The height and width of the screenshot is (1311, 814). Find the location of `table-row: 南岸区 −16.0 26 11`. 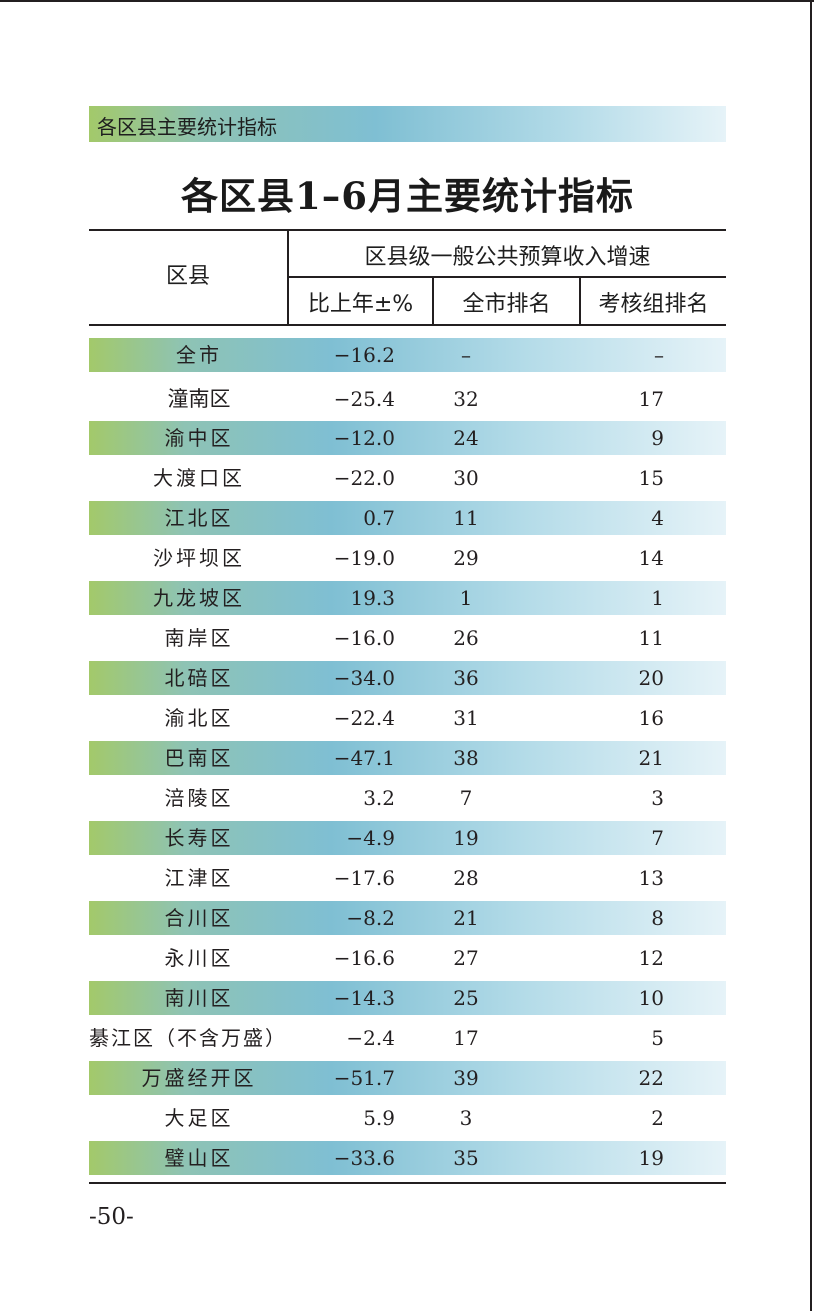

table-row: 南岸区 −16.0 26 11 is located at coordinates (407, 638).